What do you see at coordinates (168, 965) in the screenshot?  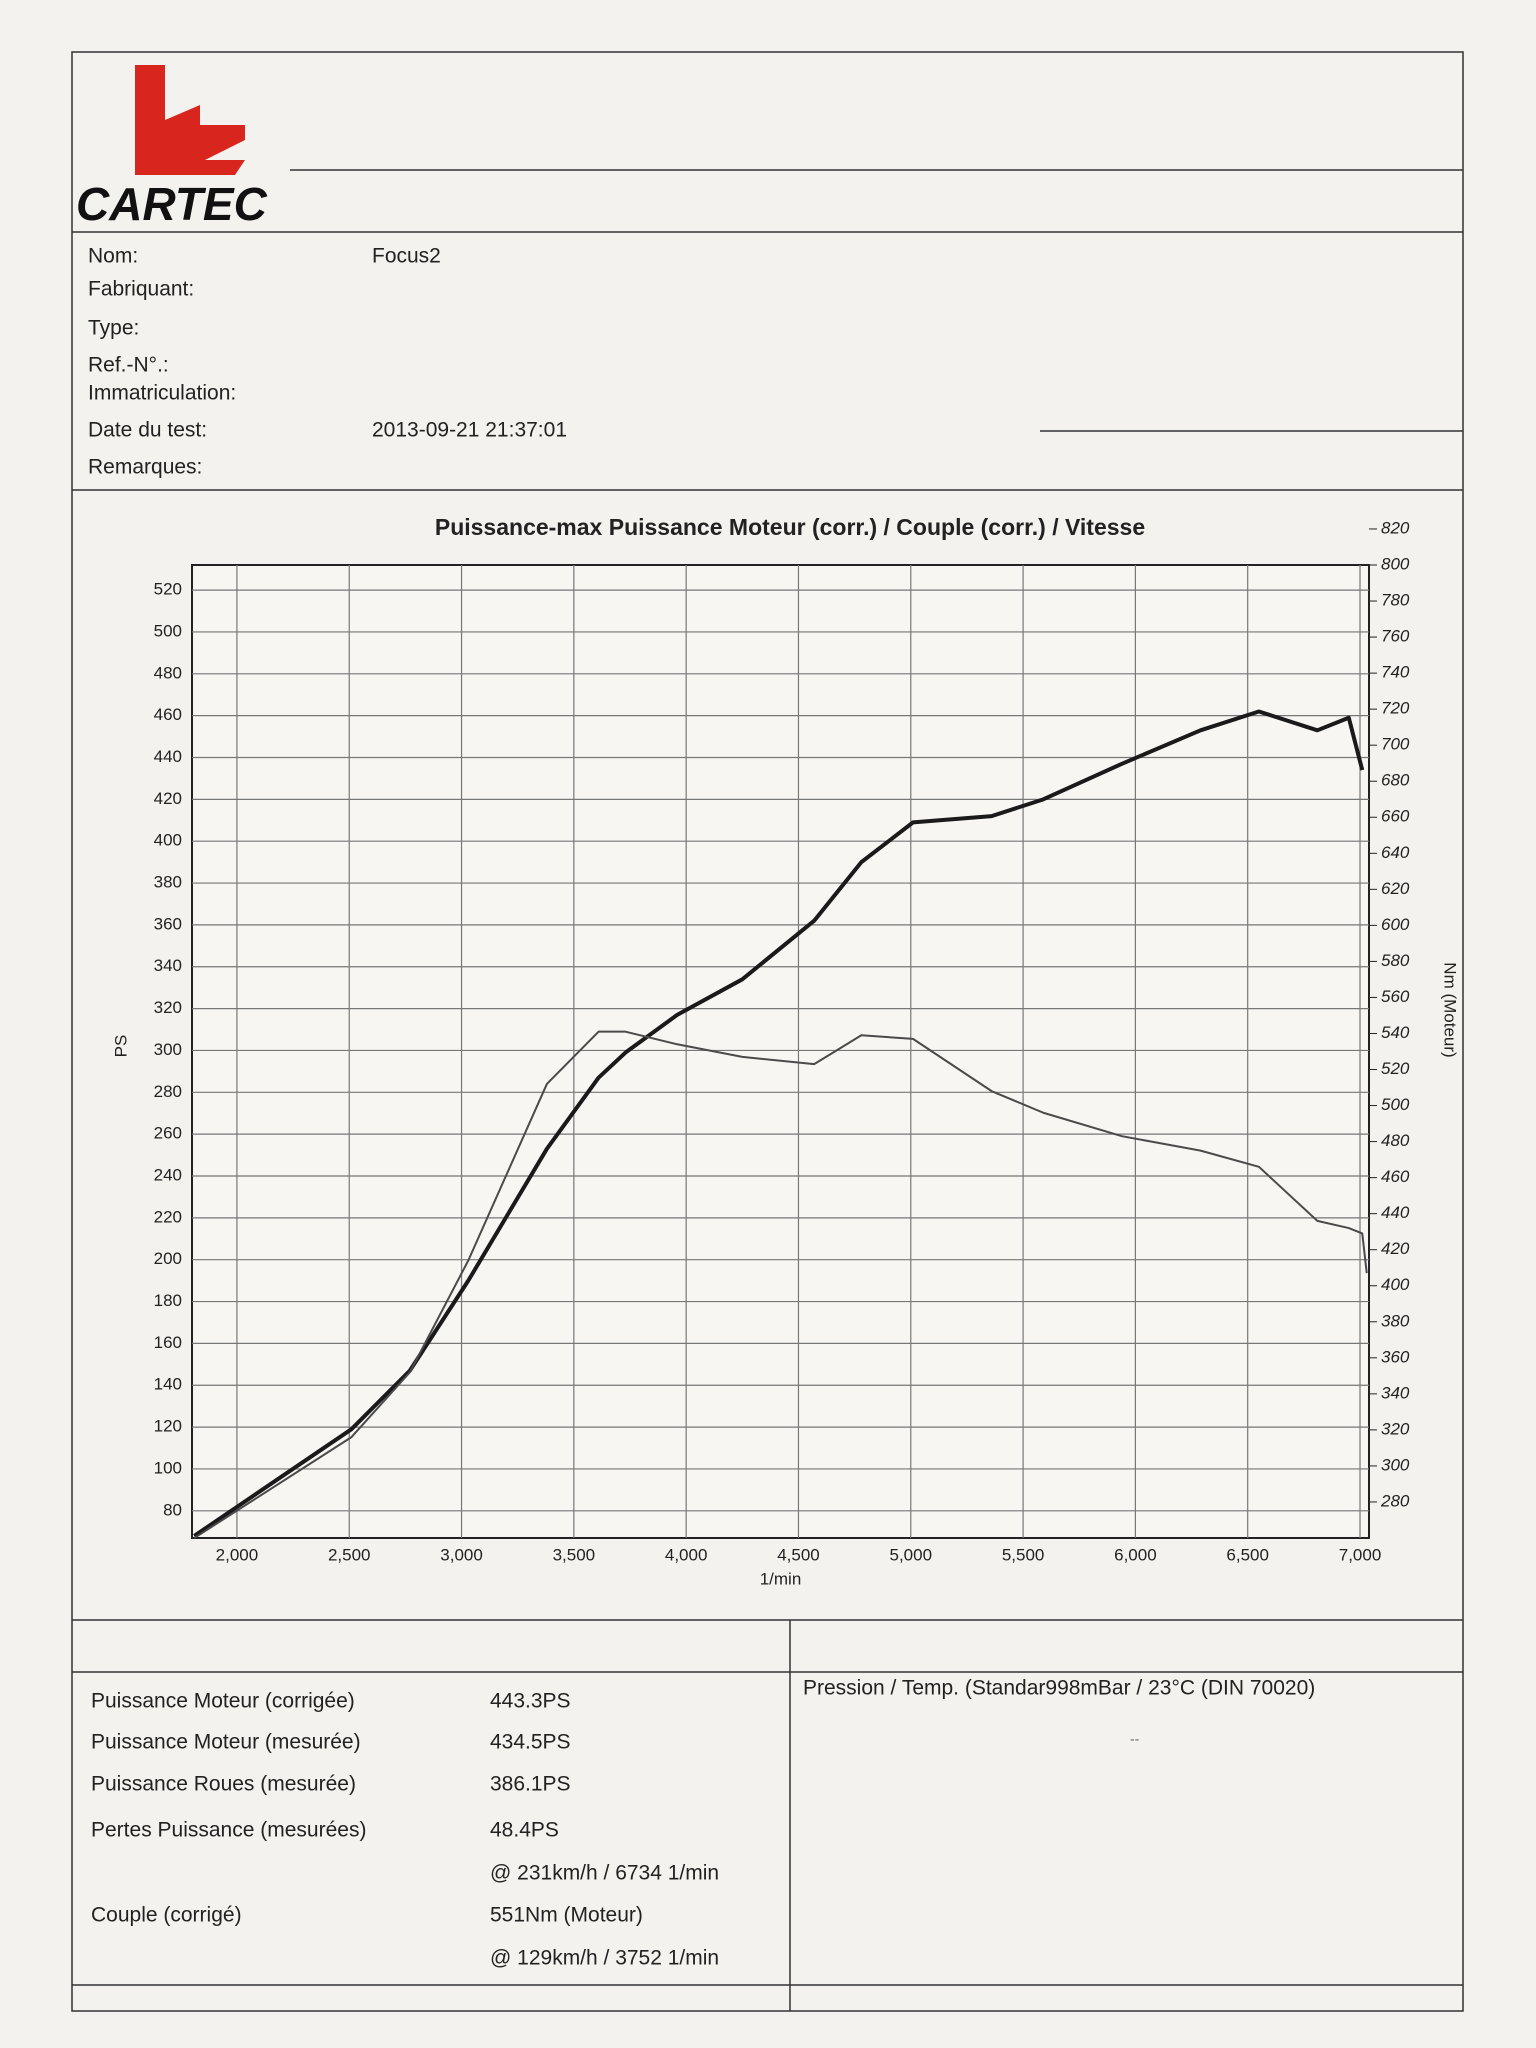 I see `y-tick-label: 340` at bounding box center [168, 965].